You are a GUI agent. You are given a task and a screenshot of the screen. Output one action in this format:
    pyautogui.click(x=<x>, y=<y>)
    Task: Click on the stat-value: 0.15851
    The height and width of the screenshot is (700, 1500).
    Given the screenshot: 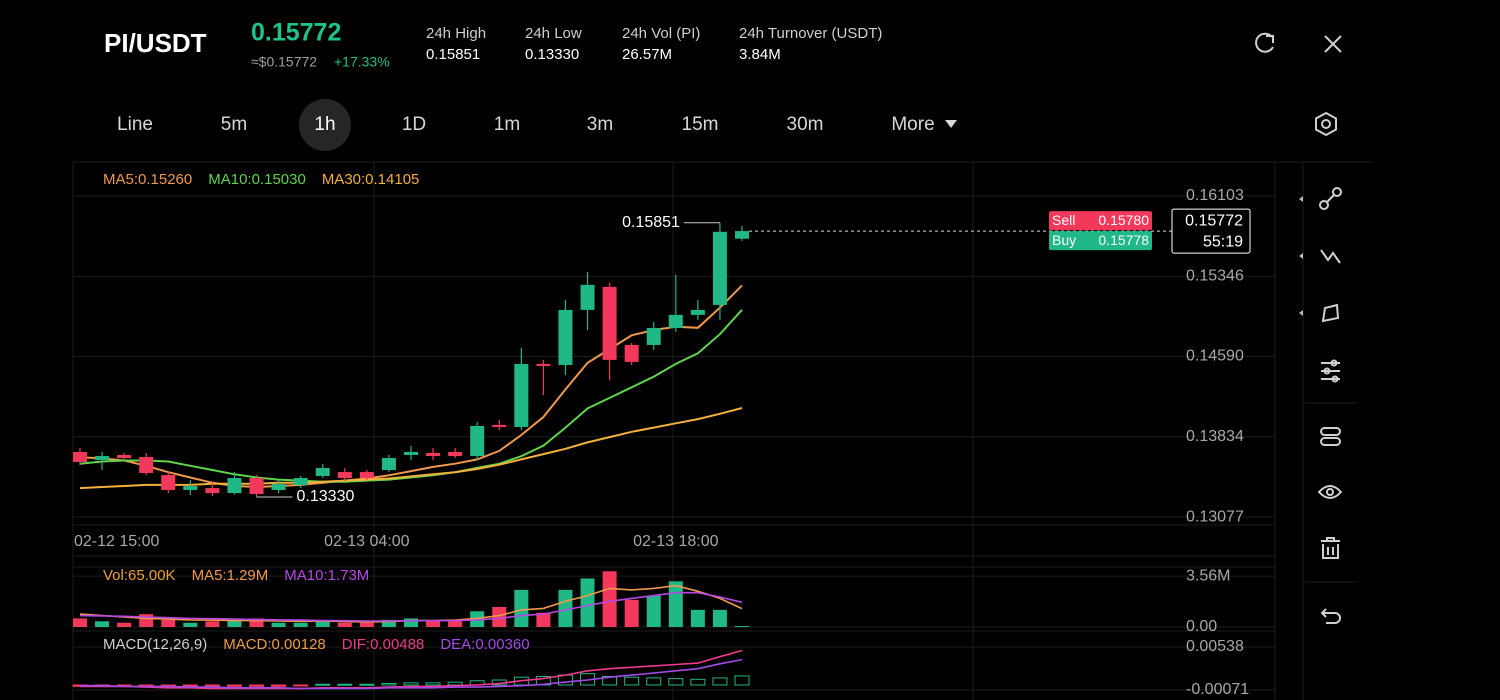 What is the action you would take?
    pyautogui.click(x=453, y=54)
    